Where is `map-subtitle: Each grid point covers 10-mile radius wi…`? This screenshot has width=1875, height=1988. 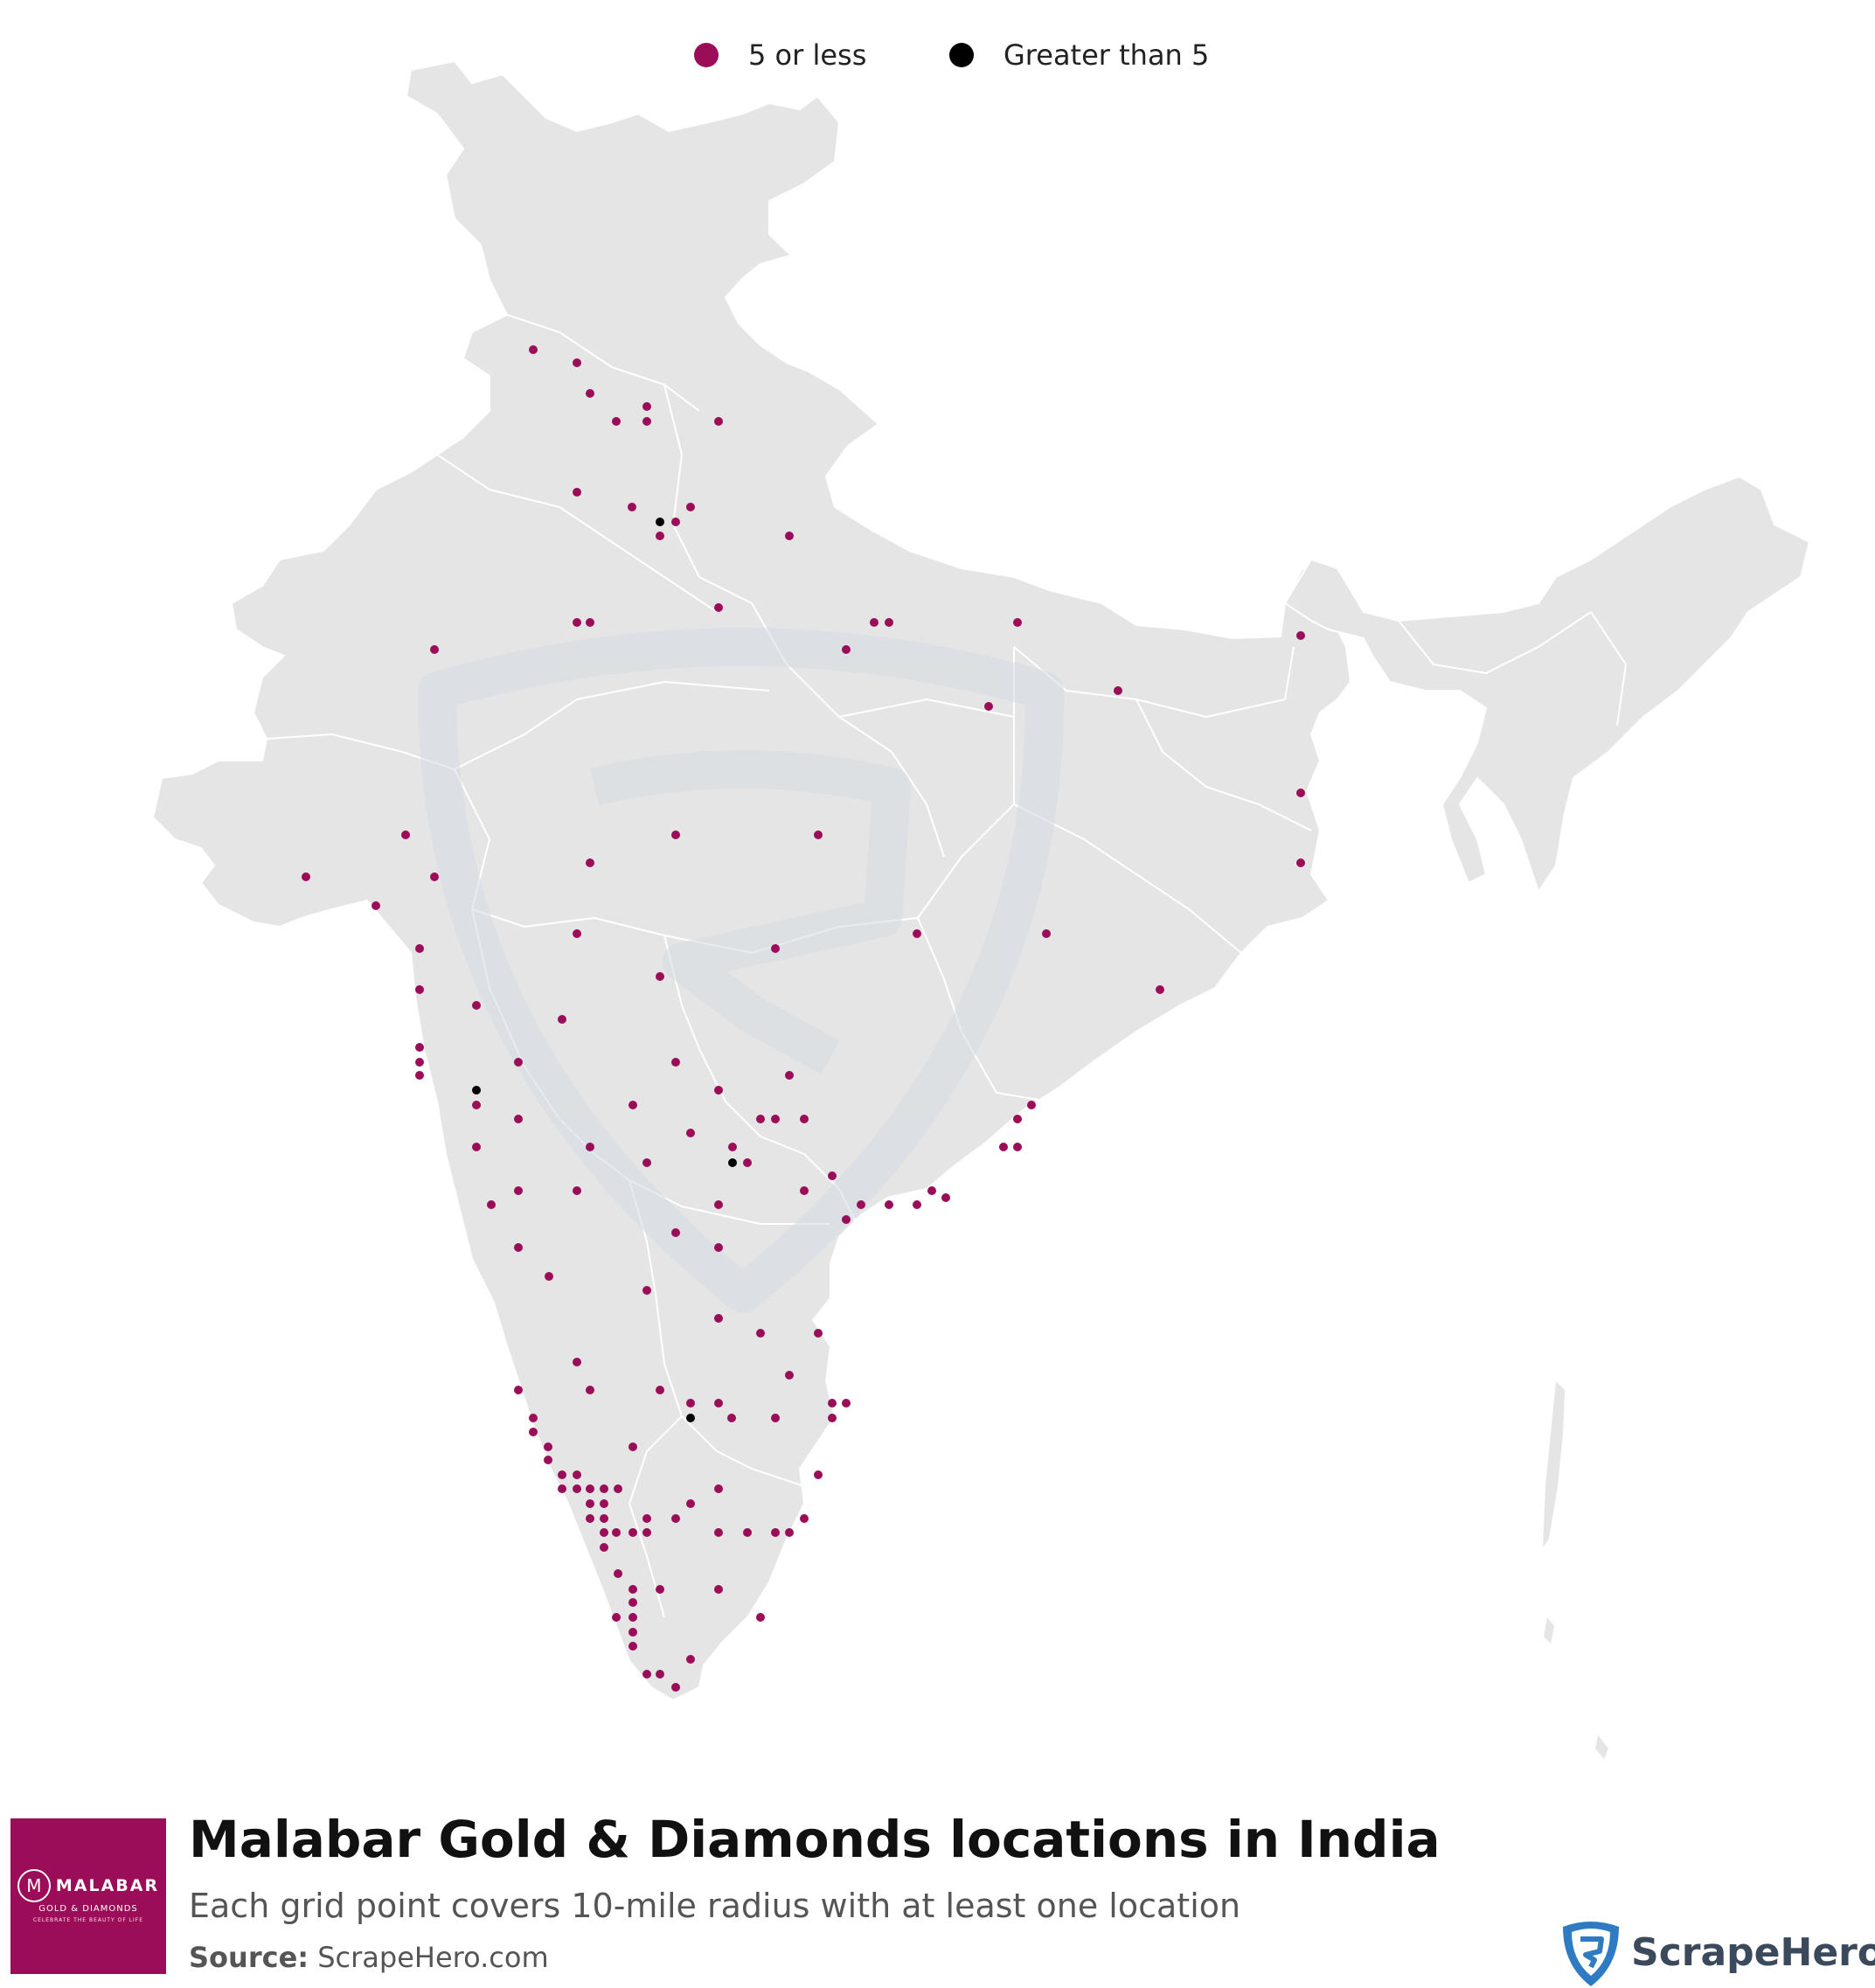 map-subtitle: Each grid point covers 10-mile radius wi… is located at coordinates (715, 1906).